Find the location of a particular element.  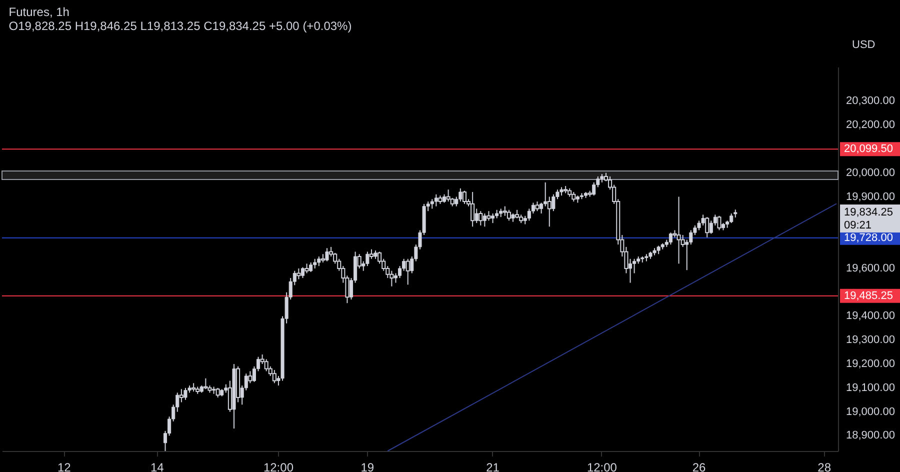

y-tick-label: 20,200.00 is located at coordinates (870, 125).